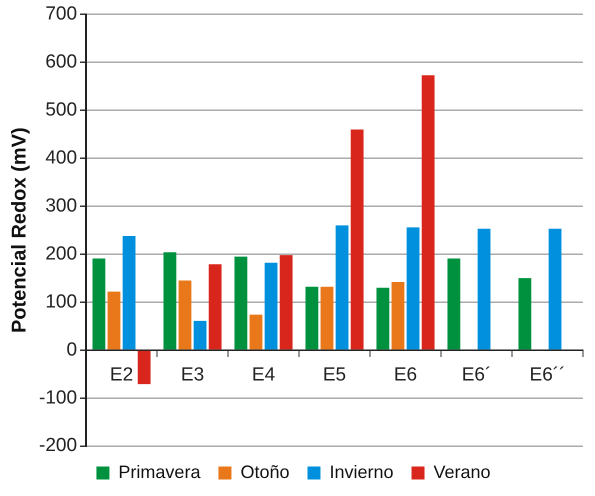  What do you see at coordinates (61, 62) in the screenshot?
I see `y-tick-label: 600` at bounding box center [61, 62].